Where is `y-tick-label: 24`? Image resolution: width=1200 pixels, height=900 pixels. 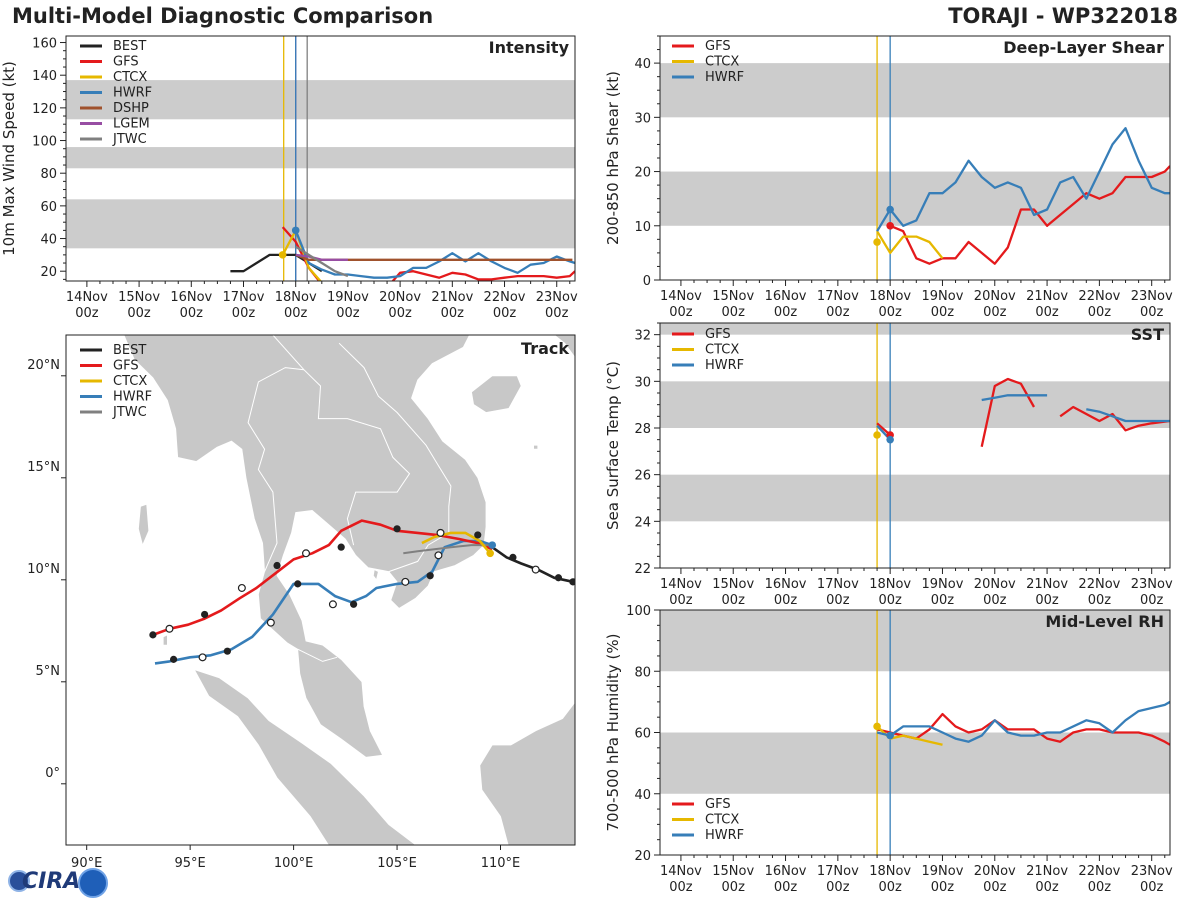 y-tick-label: 24 is located at coordinates (642, 522).